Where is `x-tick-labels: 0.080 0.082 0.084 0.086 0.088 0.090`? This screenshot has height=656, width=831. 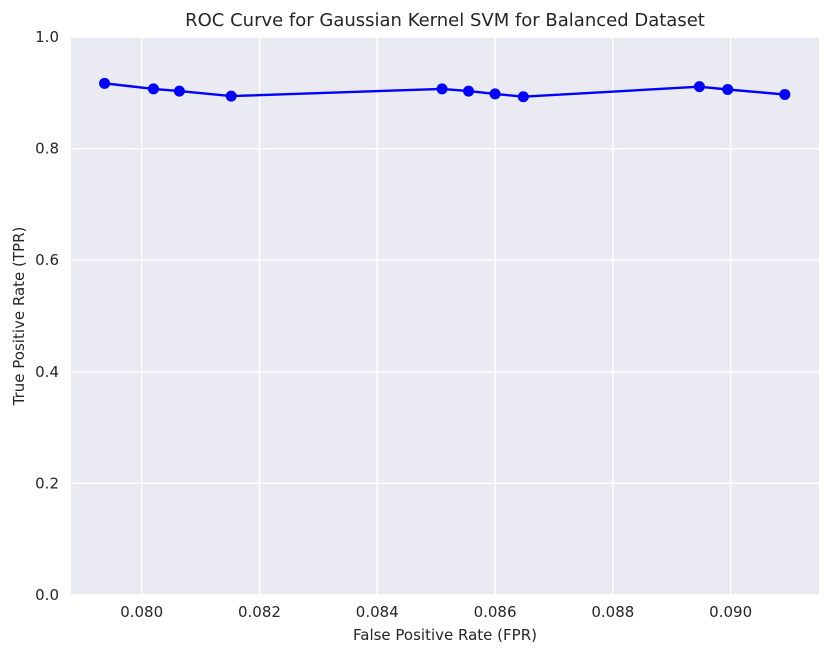 x-tick-labels: 0.080 0.082 0.084 0.086 0.088 0.090 is located at coordinates (436, 612).